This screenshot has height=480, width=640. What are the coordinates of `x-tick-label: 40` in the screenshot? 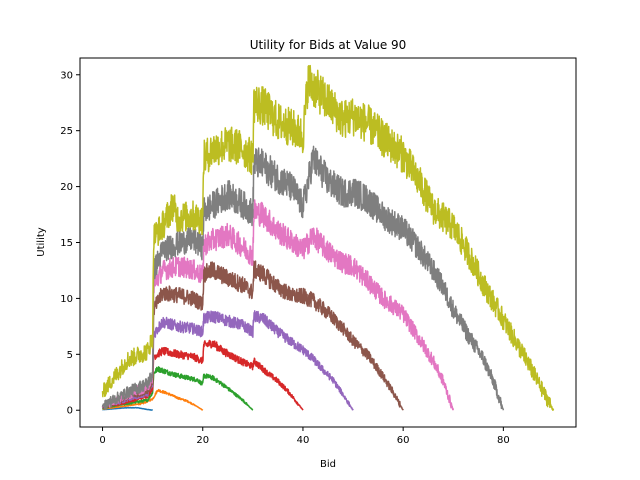 It's located at (303, 440).